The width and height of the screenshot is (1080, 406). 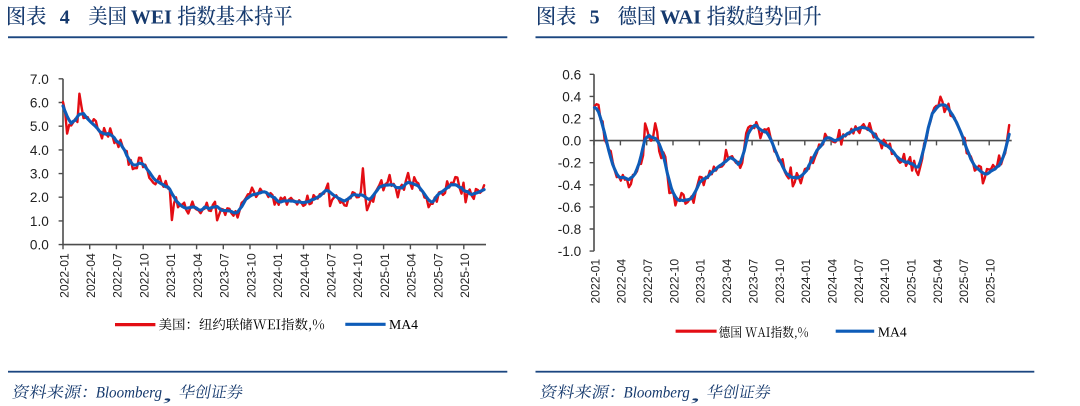 What do you see at coordinates (39, 103) in the screenshot?
I see `svg-text: 6.0` at bounding box center [39, 103].